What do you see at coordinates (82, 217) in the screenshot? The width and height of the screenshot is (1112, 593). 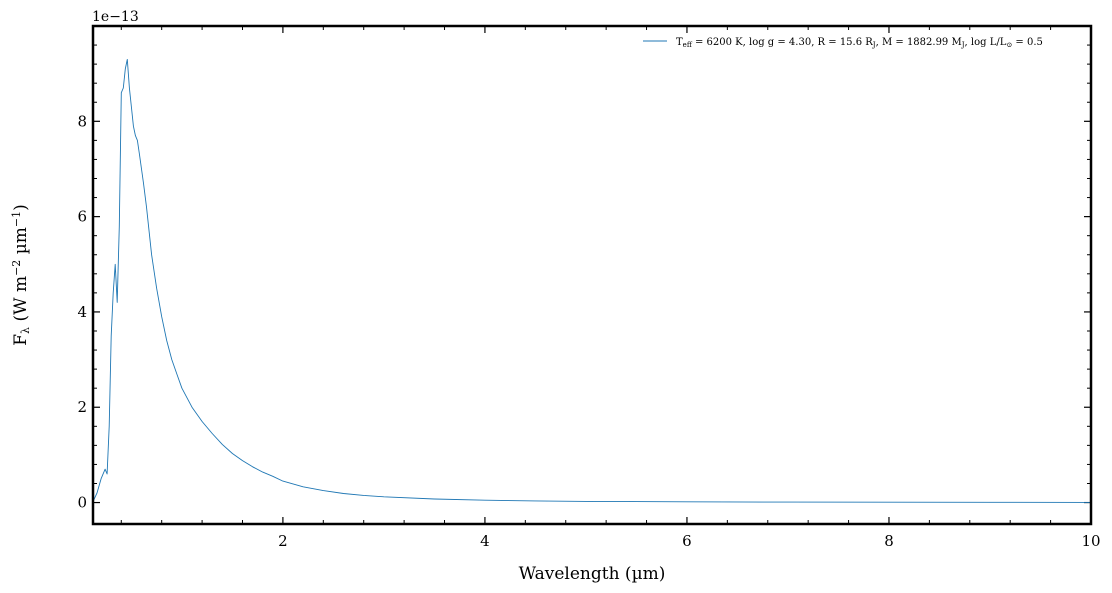 I see `y-tick-label: 6` at bounding box center [82, 217].